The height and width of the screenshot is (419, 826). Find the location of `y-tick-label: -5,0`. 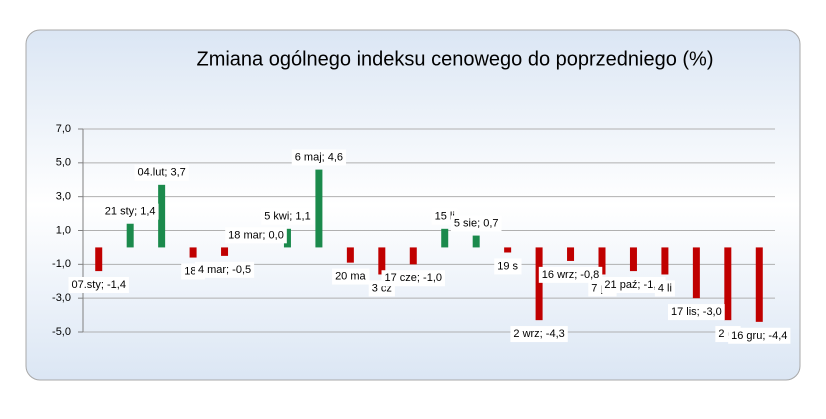

y-tick-label: -5,0 is located at coordinates (61, 332).